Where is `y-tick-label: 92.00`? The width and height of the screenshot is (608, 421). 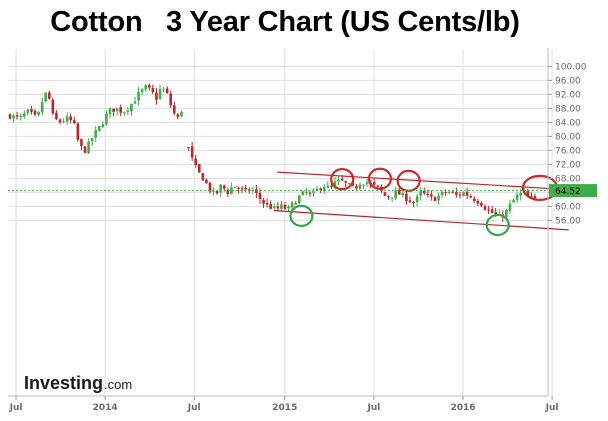
y-tick-label: 92.00 is located at coordinates (568, 95).